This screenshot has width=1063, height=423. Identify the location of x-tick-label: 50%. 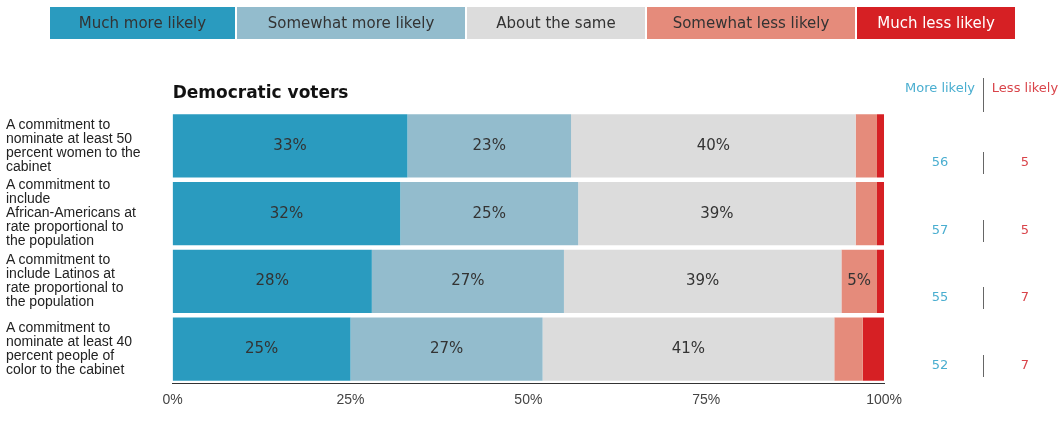
(528, 399).